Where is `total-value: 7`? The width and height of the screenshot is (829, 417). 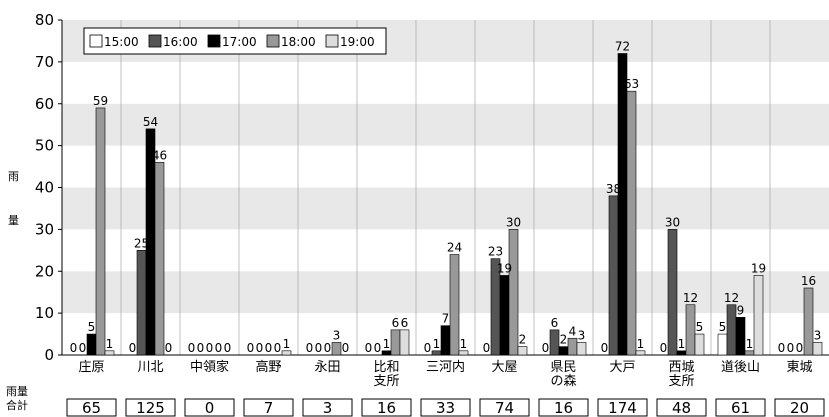 total-value: 7 is located at coordinates (269, 408).